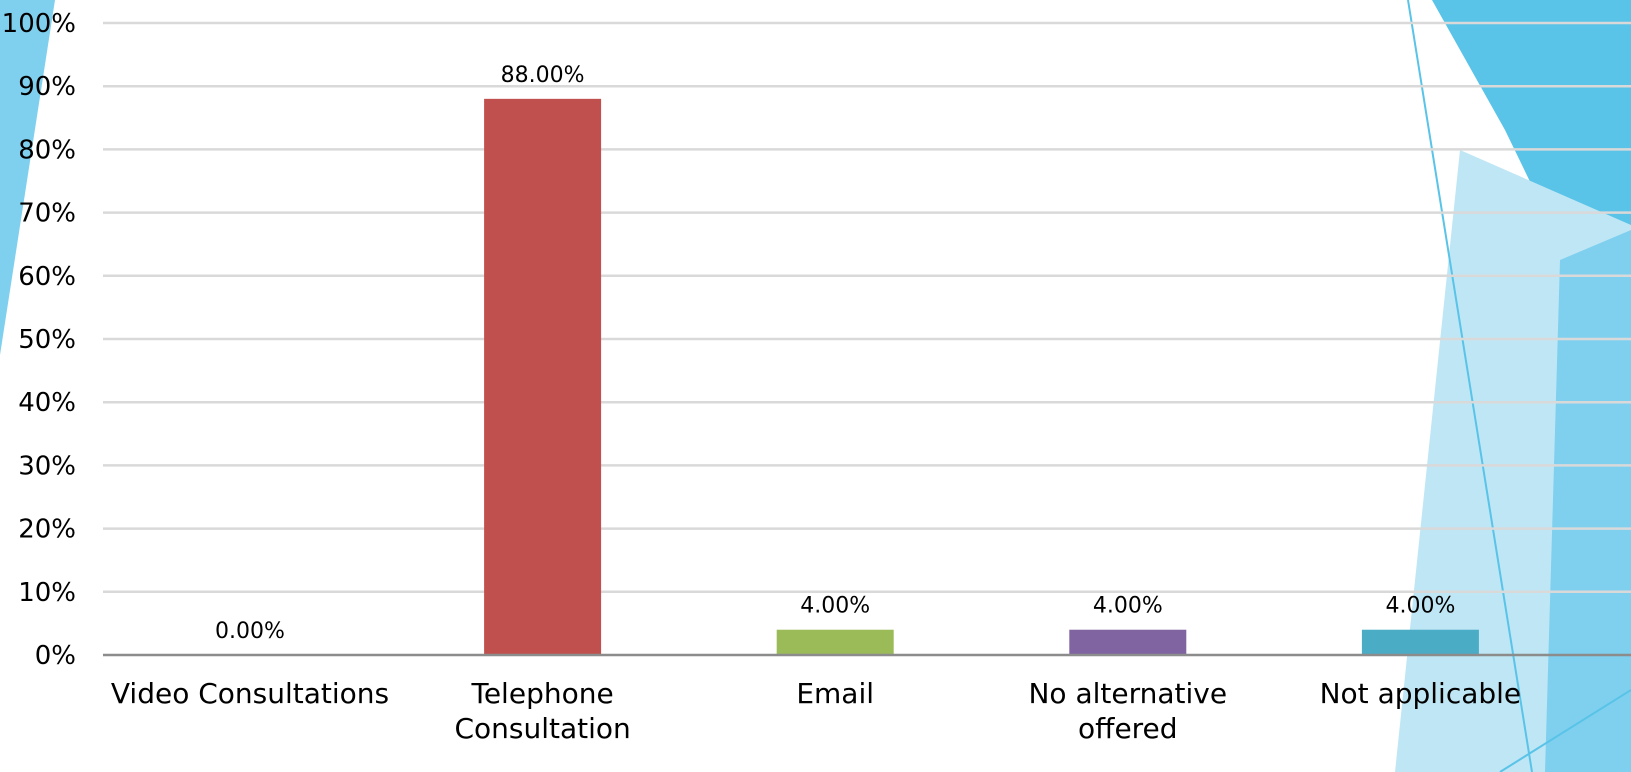 This screenshot has height=772, width=1631. Describe the element at coordinates (47, 214) in the screenshot. I see `y-tick-label: 70%` at that location.